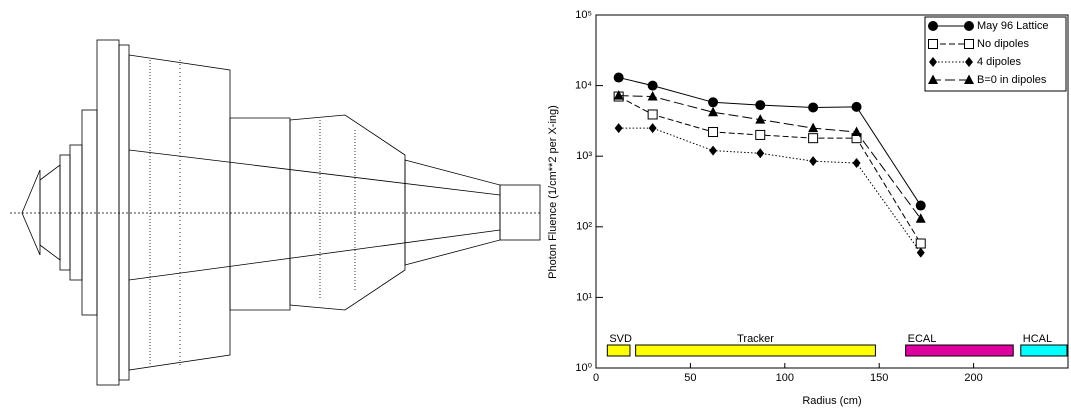 The image size is (1071, 409). Describe the element at coordinates (755, 339) in the screenshot. I see `region-label: Tracker` at that location.